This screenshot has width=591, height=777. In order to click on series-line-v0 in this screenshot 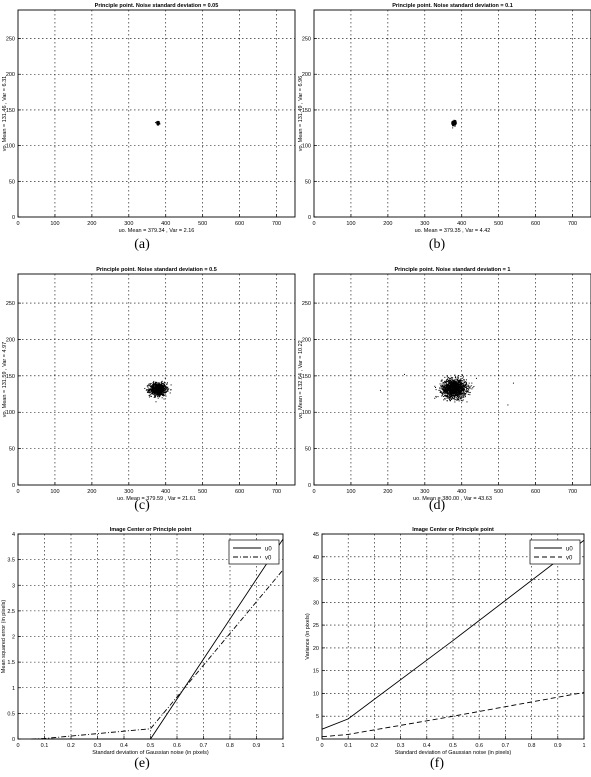, I will do `click(157, 654)`.